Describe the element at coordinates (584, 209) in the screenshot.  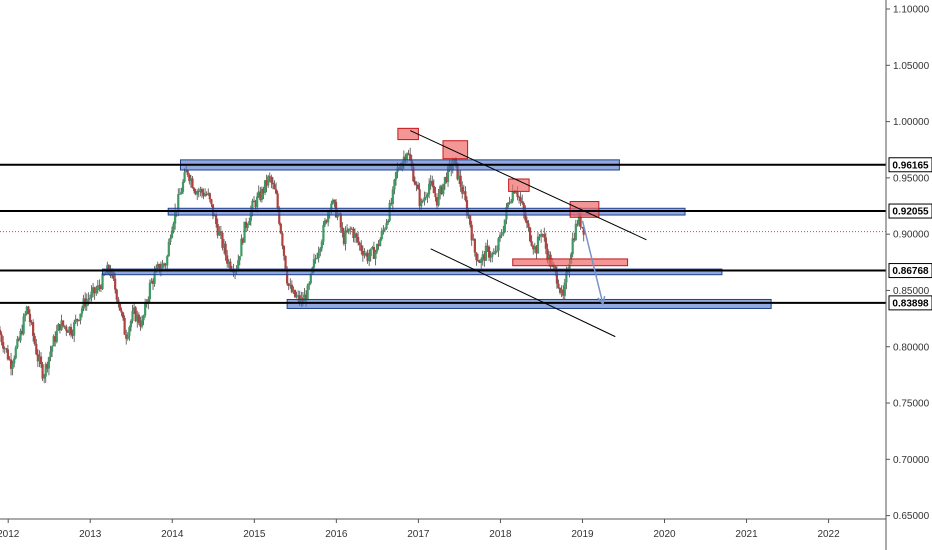
I see `resistance-highlight-zone` at that location.